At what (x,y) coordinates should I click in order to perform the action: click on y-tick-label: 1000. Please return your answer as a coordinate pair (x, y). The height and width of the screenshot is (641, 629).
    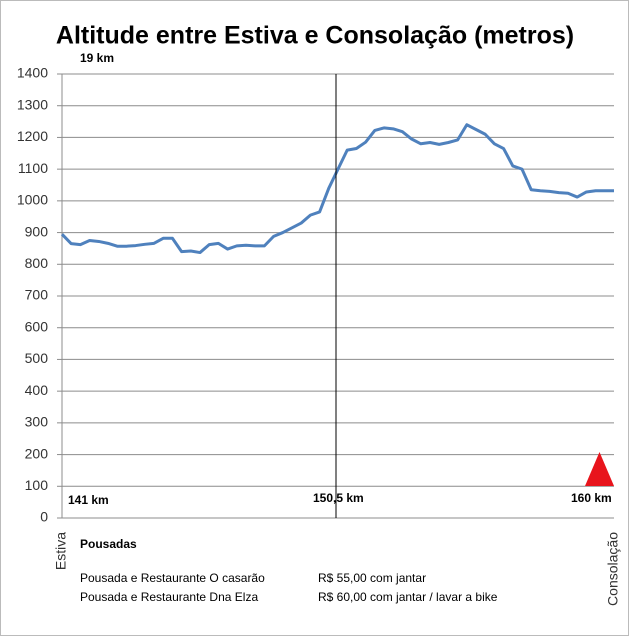
    Looking at the image, I should click on (32, 200).